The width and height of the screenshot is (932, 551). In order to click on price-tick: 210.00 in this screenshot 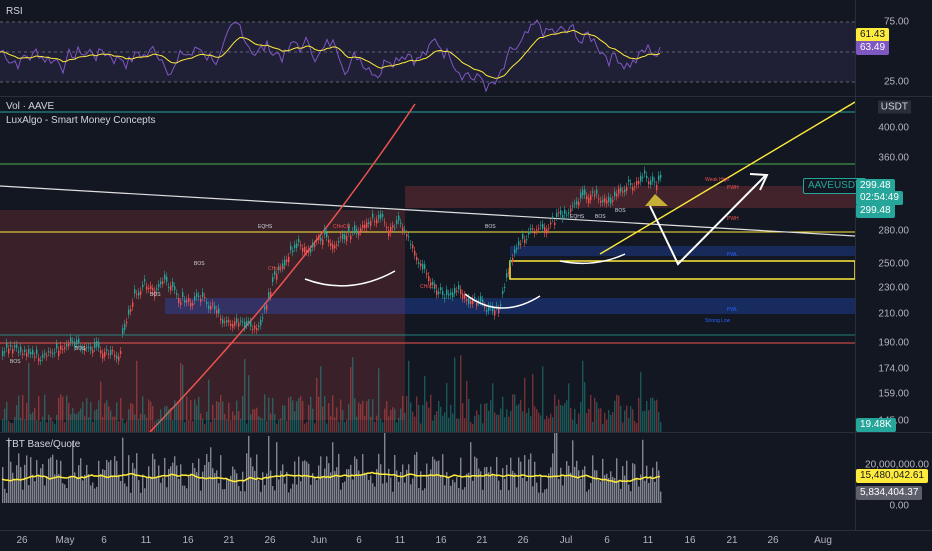, I will do `click(893, 314)`.